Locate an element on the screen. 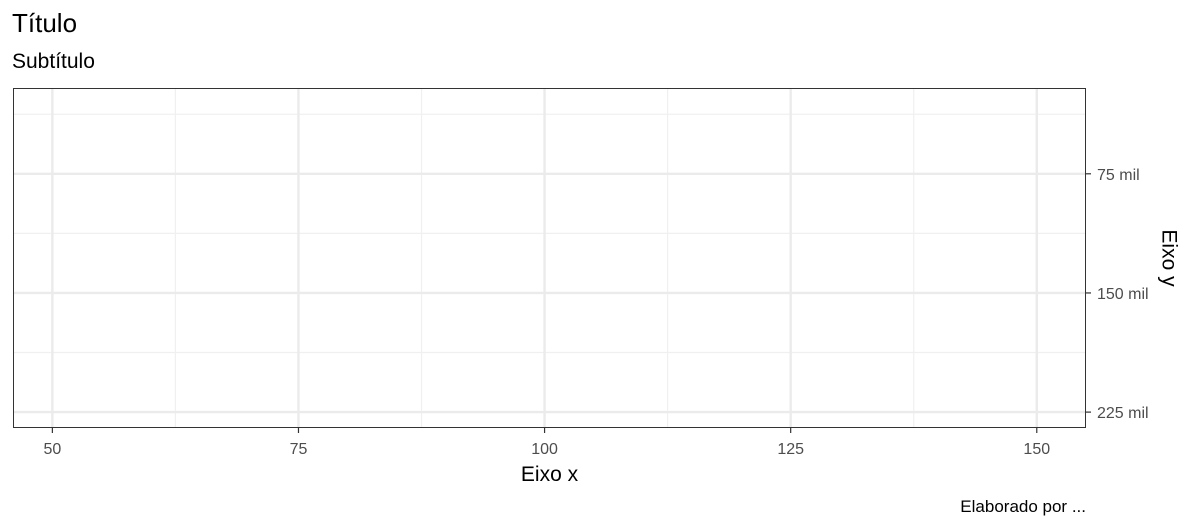 This screenshot has height=530, width=1200. chart-title: Título is located at coordinates (45, 23).